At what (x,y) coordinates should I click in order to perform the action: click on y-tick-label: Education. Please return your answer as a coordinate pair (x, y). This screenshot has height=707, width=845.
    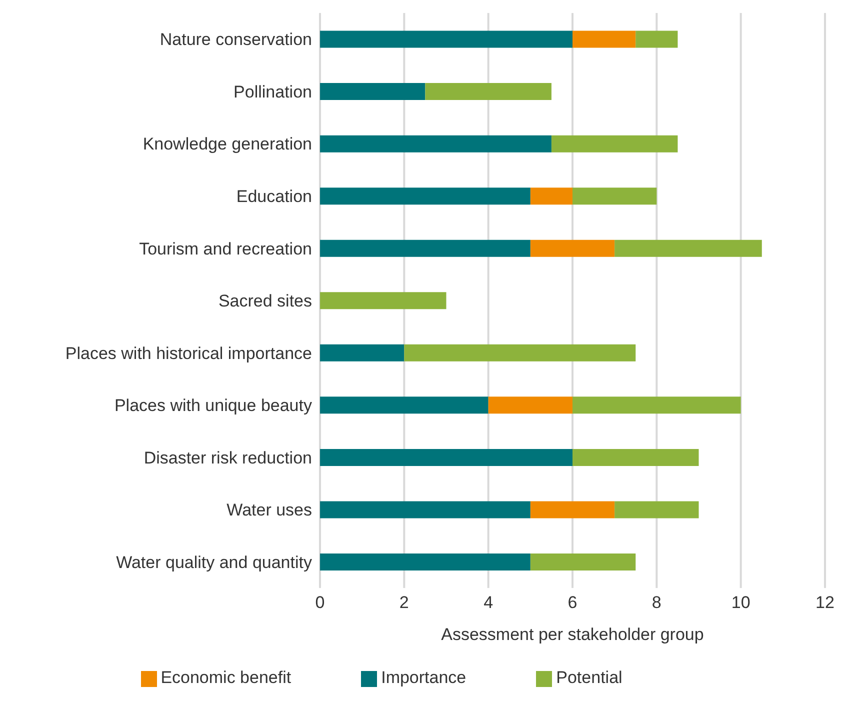
    Looking at the image, I should click on (274, 196).